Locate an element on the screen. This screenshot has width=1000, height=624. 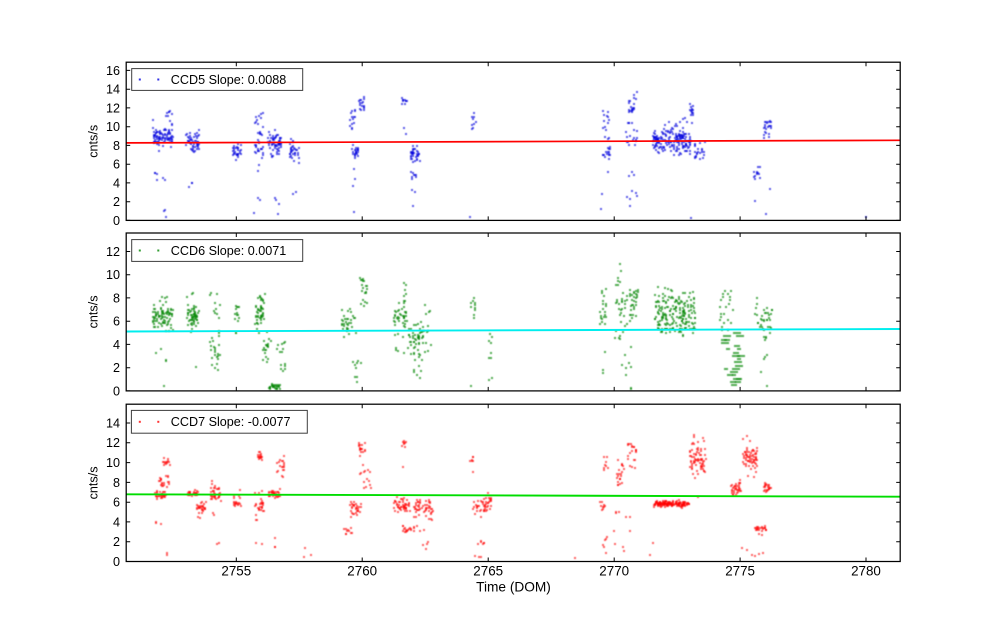
svg-text: Time (DOM) is located at coordinates (513, 587).